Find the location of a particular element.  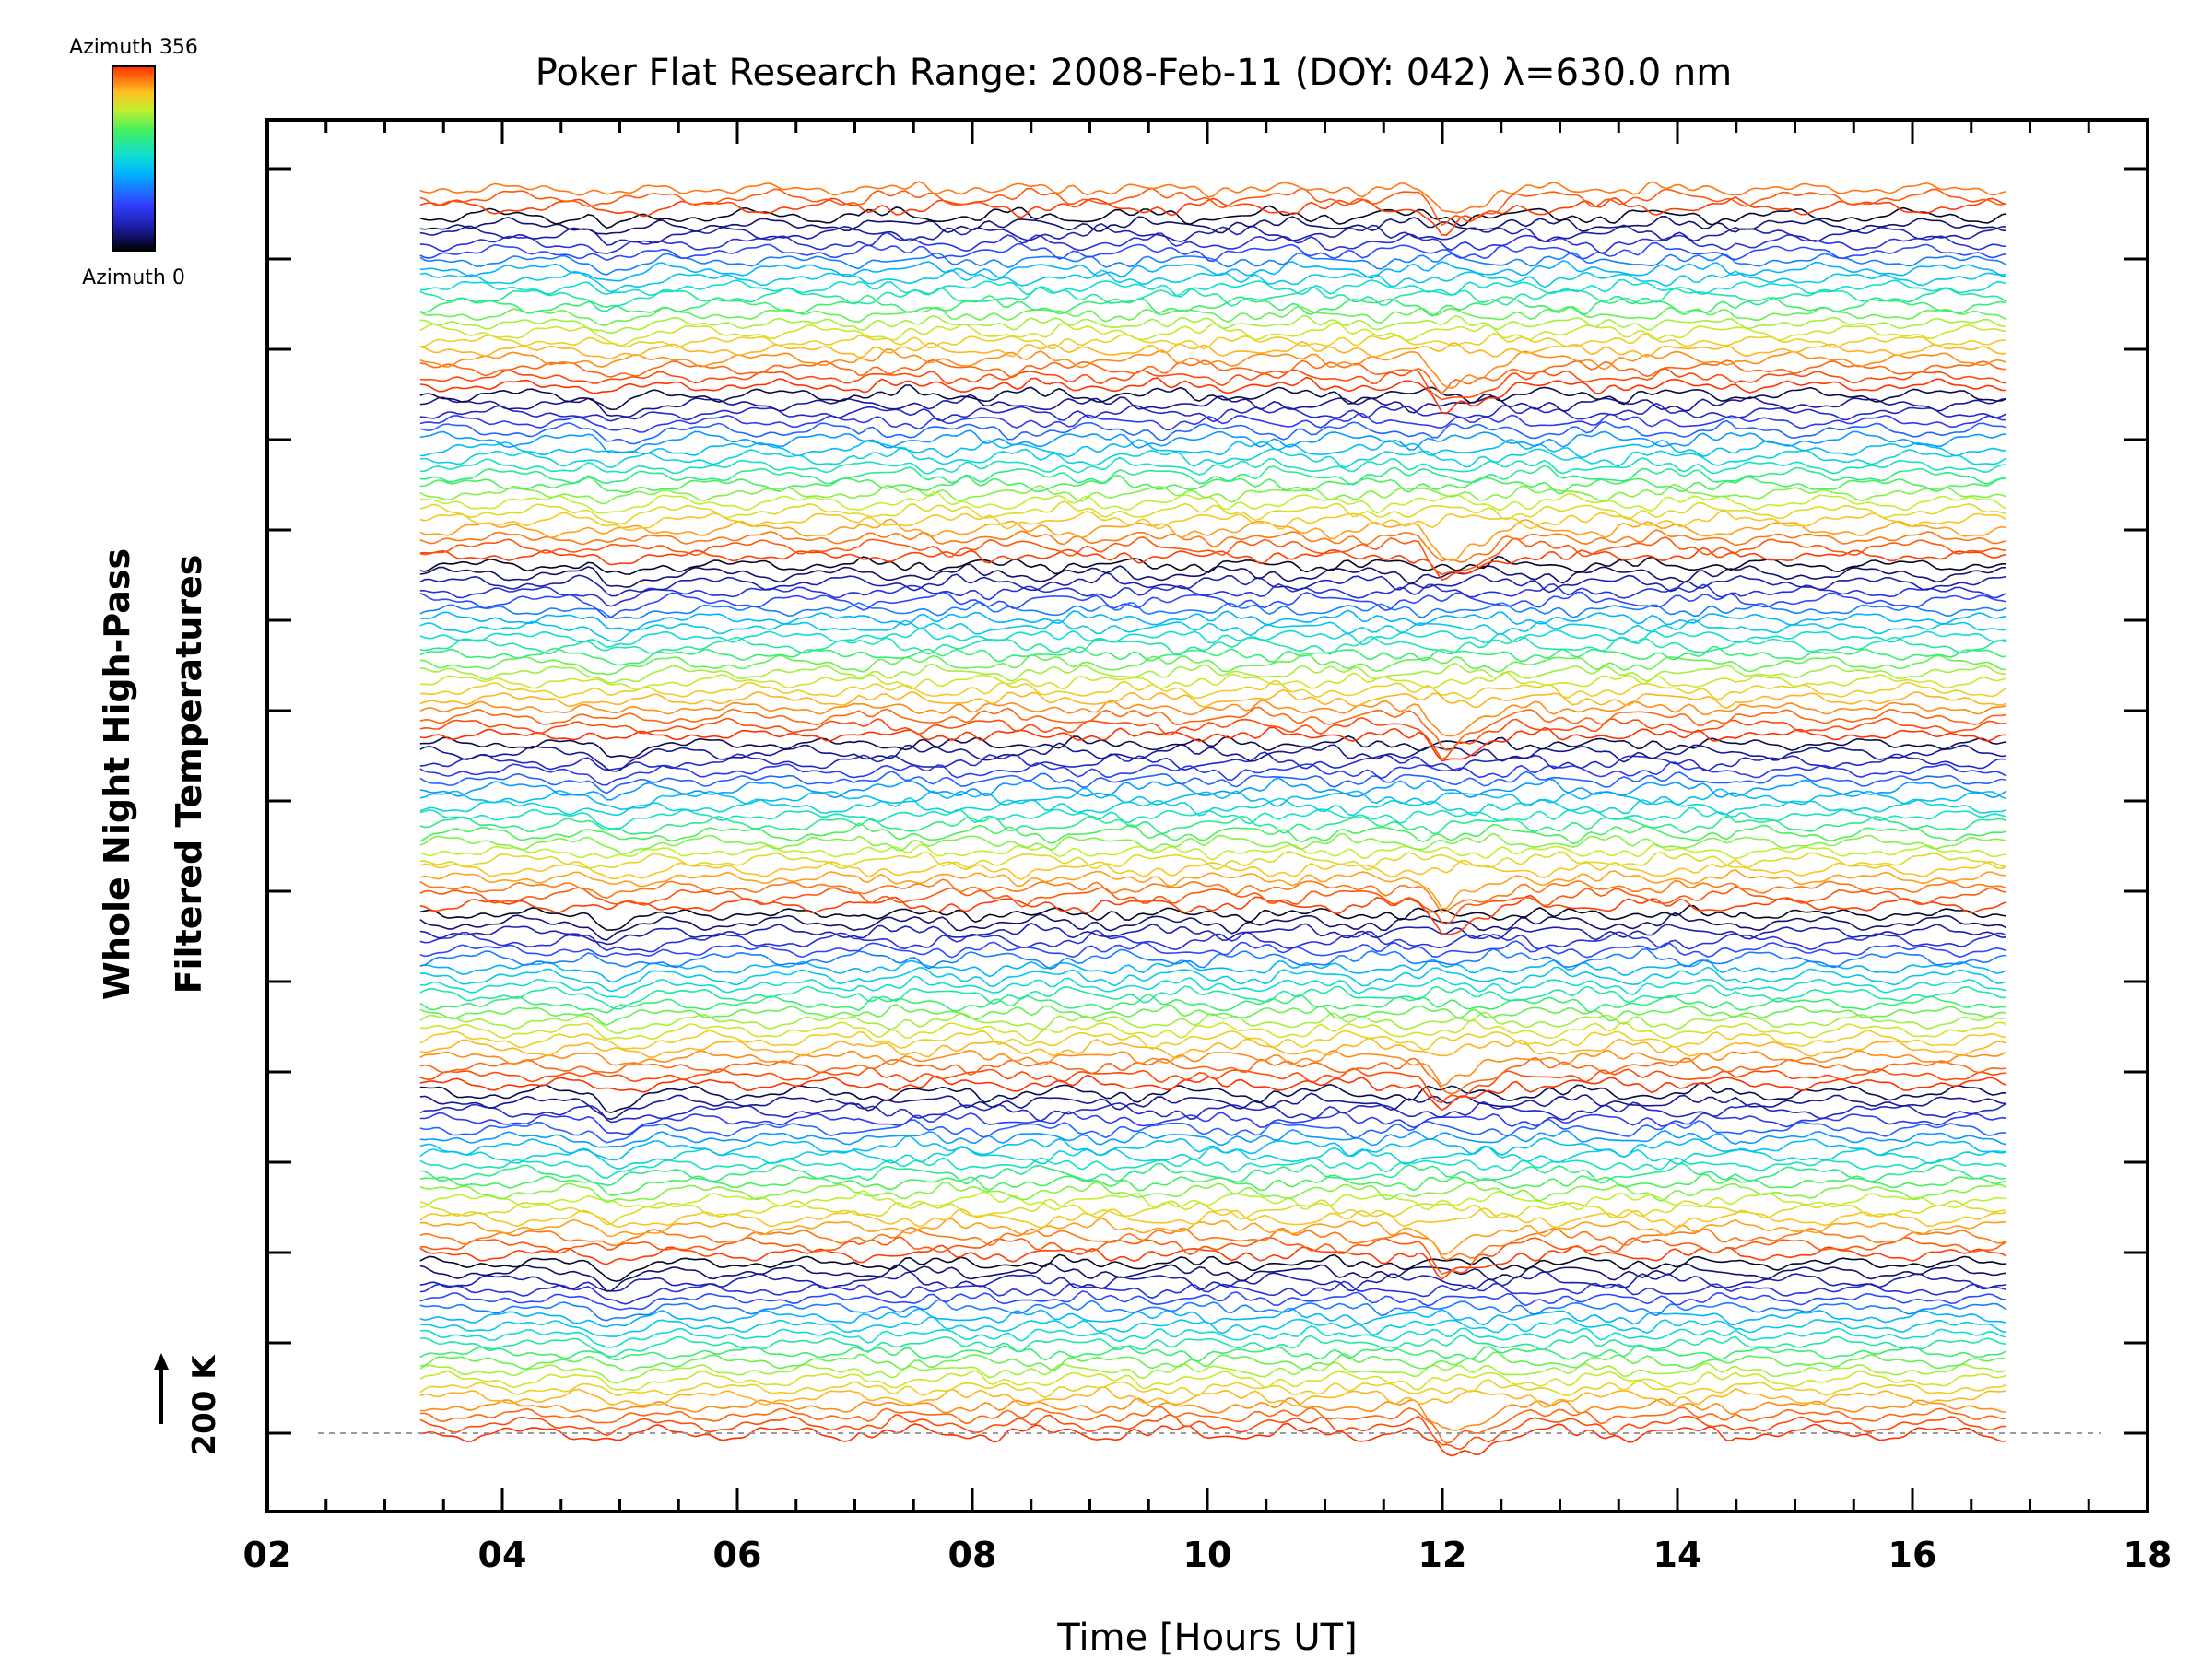

y-axis-label-line1: Whole Night High-Pass is located at coordinates (117, 774).